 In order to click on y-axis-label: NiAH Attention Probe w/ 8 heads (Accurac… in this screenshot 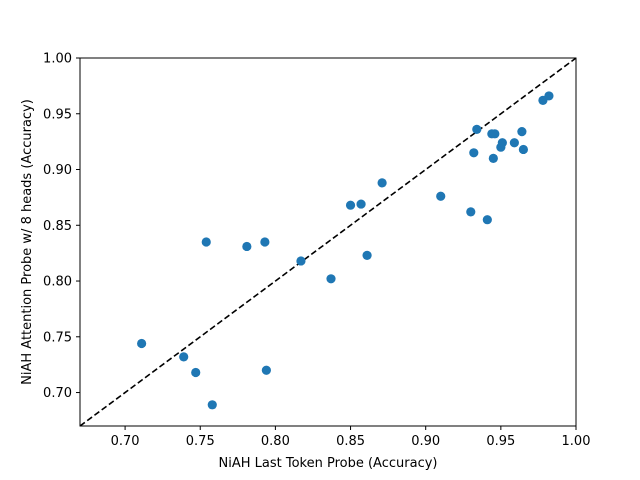, I will do `click(27, 242)`.